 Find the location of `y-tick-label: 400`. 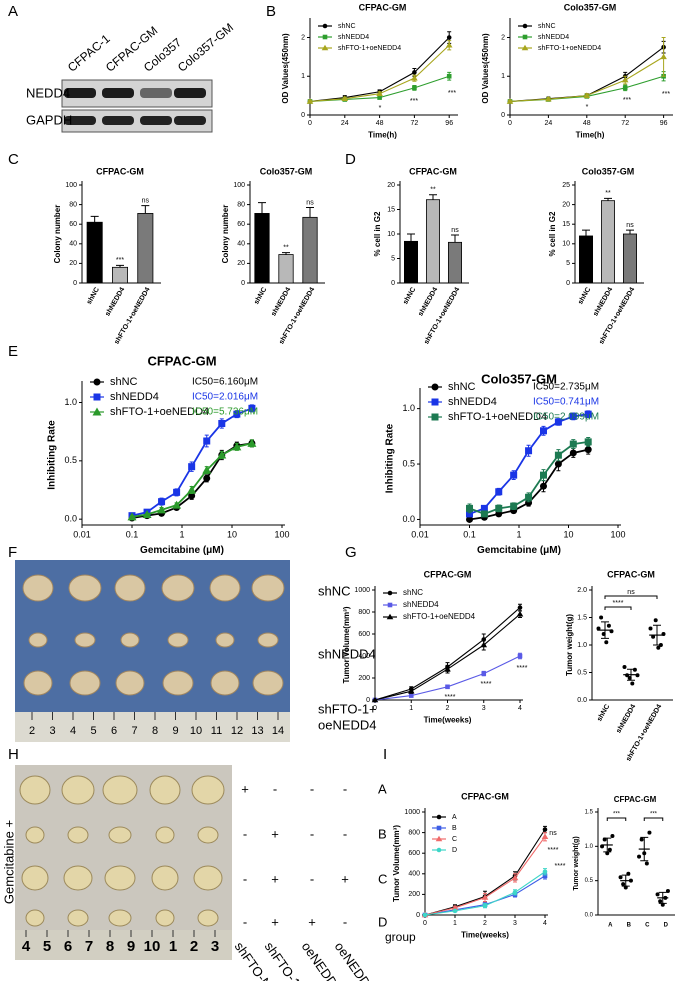

y-tick-label: 400 is located at coordinates (414, 874).